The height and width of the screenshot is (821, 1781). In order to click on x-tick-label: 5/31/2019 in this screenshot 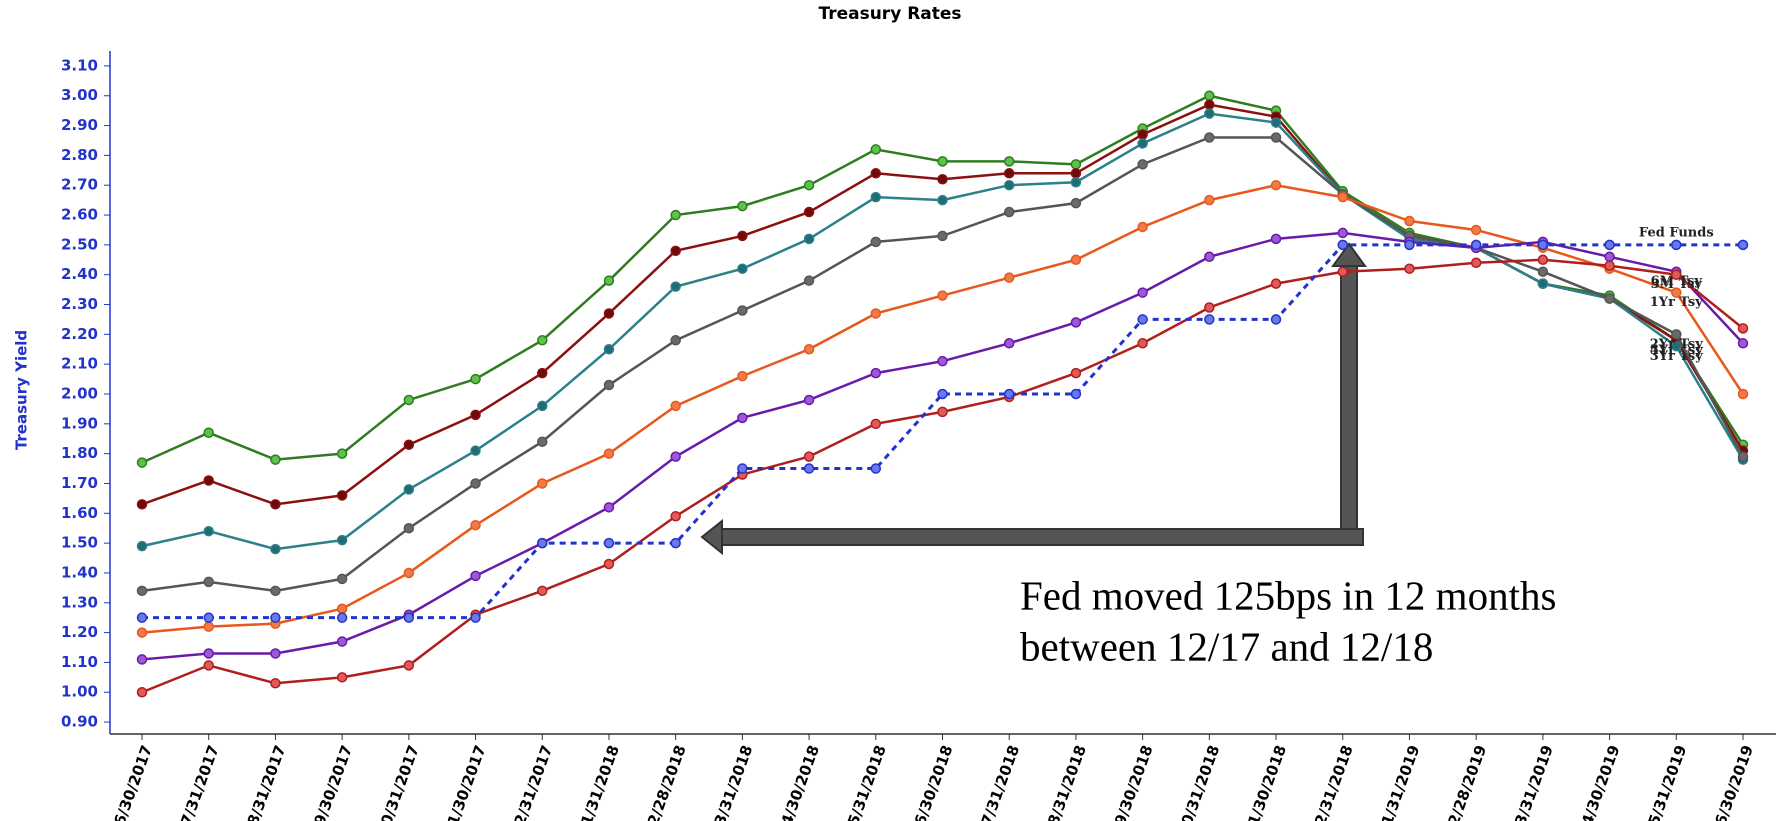, I will do `click(1668, 782)`.